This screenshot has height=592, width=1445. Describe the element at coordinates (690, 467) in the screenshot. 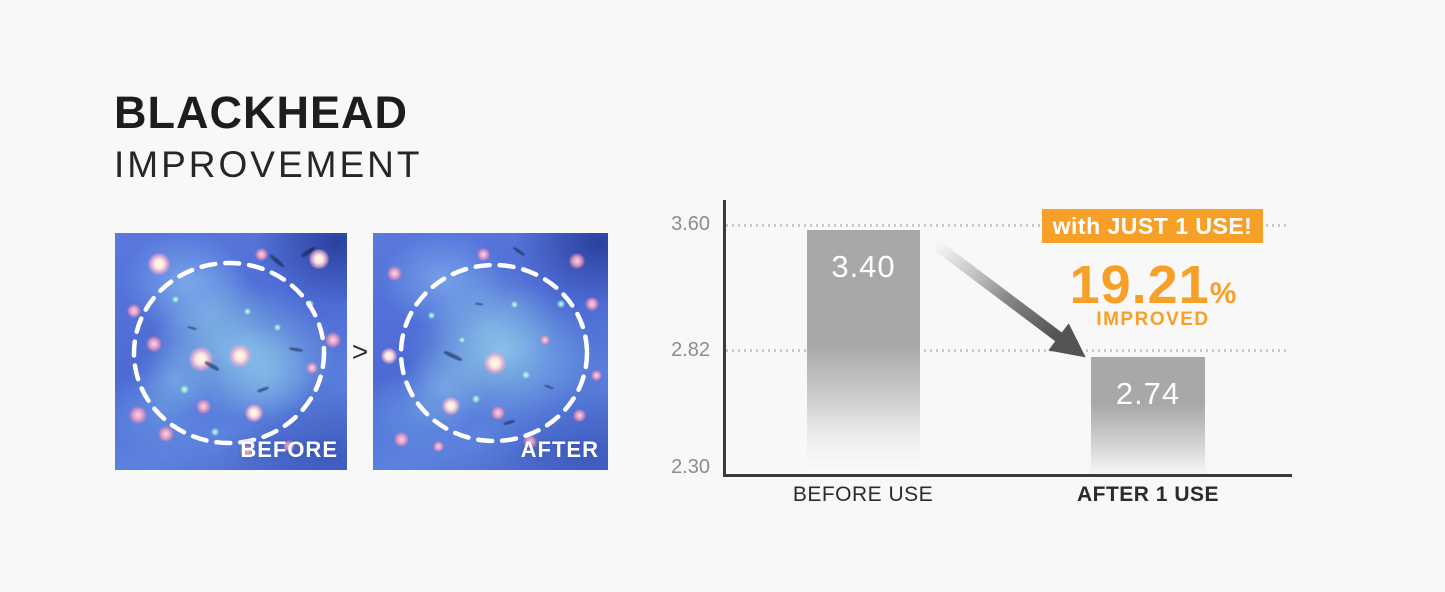

I see `y-tick-2-30: 2.30` at that location.